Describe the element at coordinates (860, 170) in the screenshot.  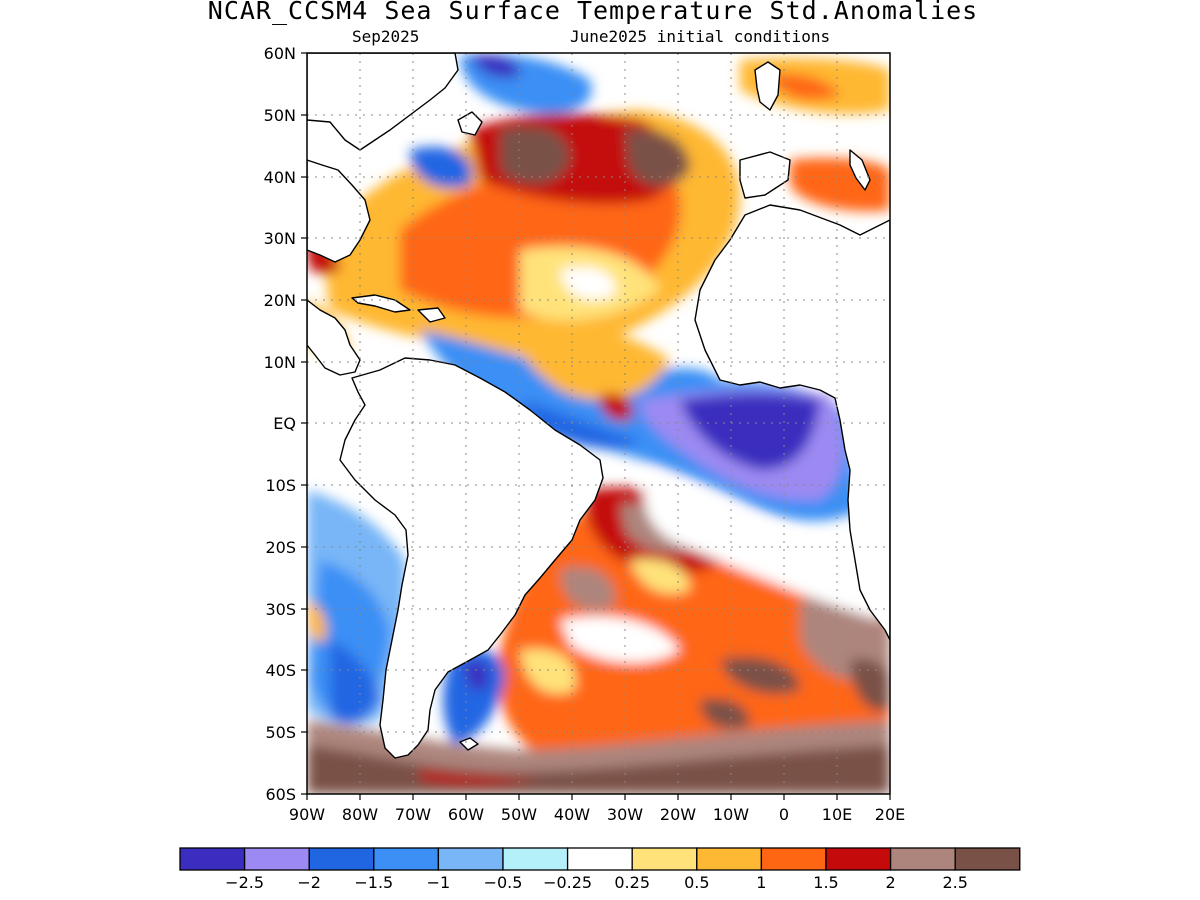
I see `italy` at that location.